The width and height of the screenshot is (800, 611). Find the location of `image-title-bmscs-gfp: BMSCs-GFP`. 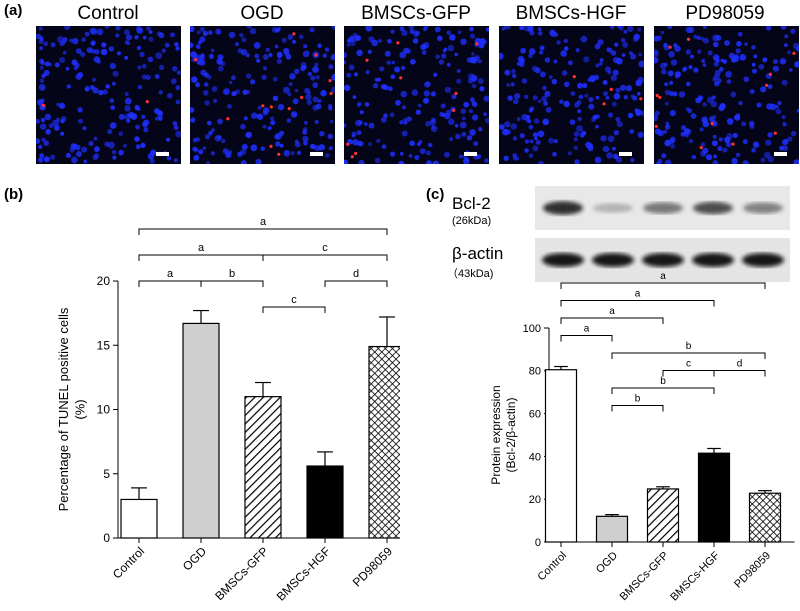

image-title-bmscs-gfp: BMSCs-GFP is located at coordinates (416, 13).